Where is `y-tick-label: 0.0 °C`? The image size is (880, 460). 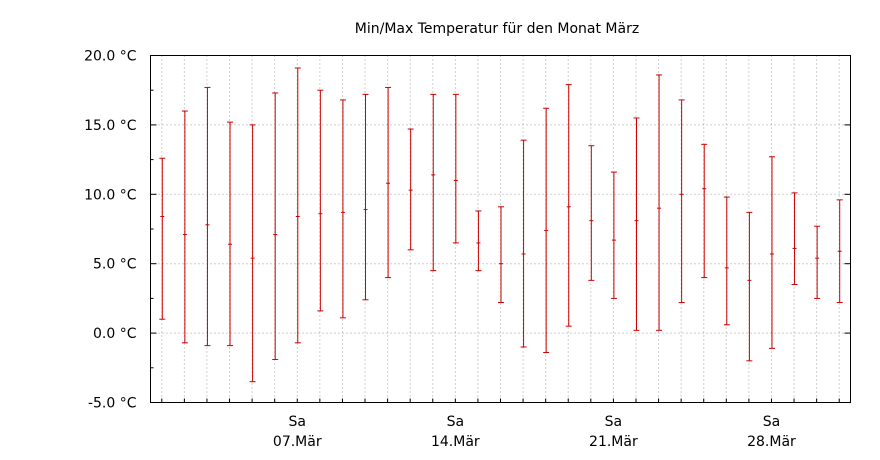
y-tick-label: 0.0 °C is located at coordinates (115, 334).